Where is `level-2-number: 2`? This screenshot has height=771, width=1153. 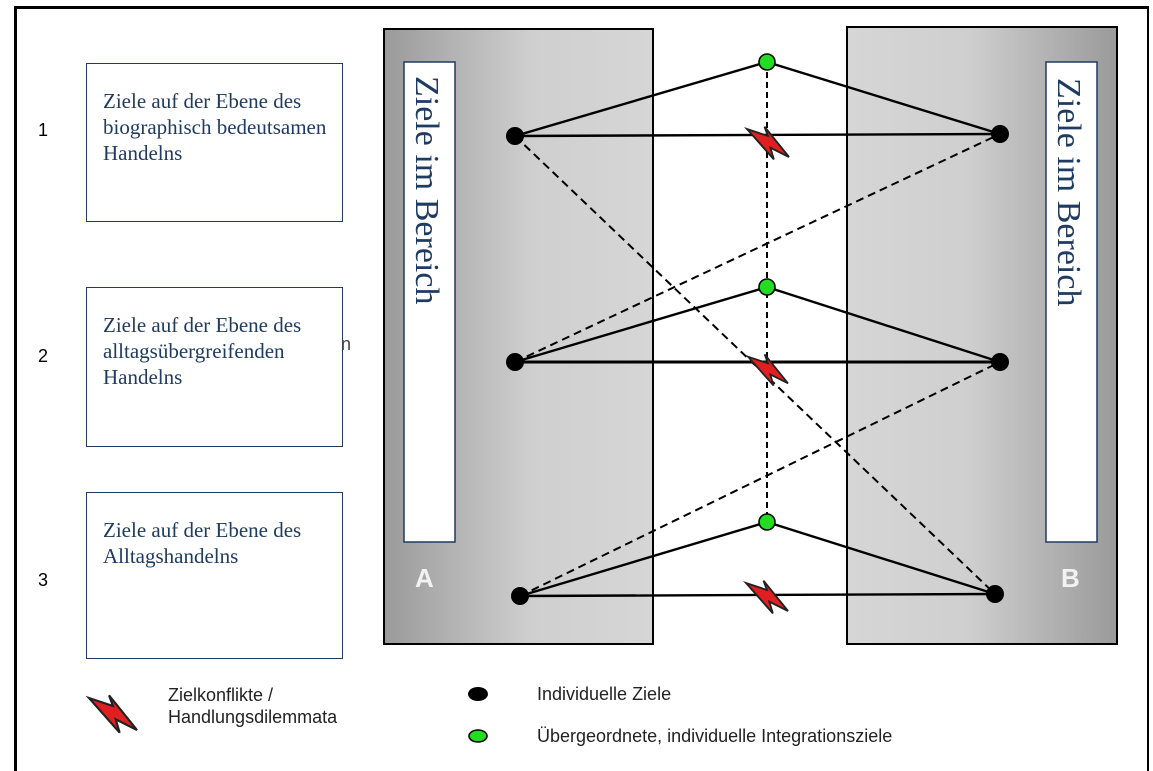 level-2-number: 2 is located at coordinates (43, 356).